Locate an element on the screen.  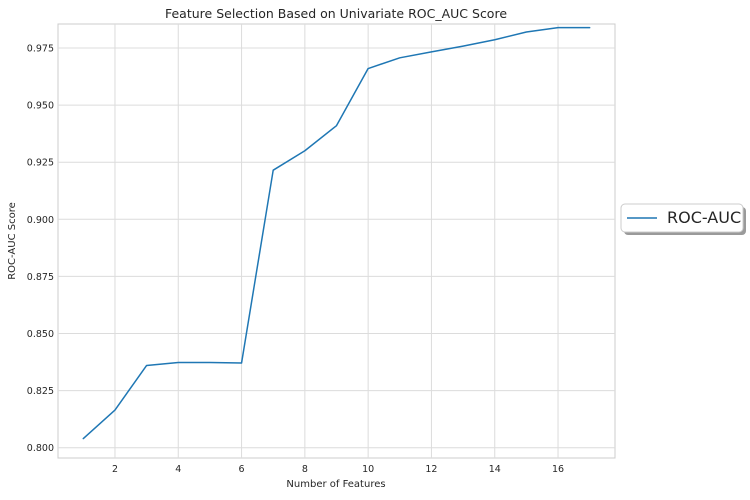
y-tick-label: 0.825 is located at coordinates (40, 391).